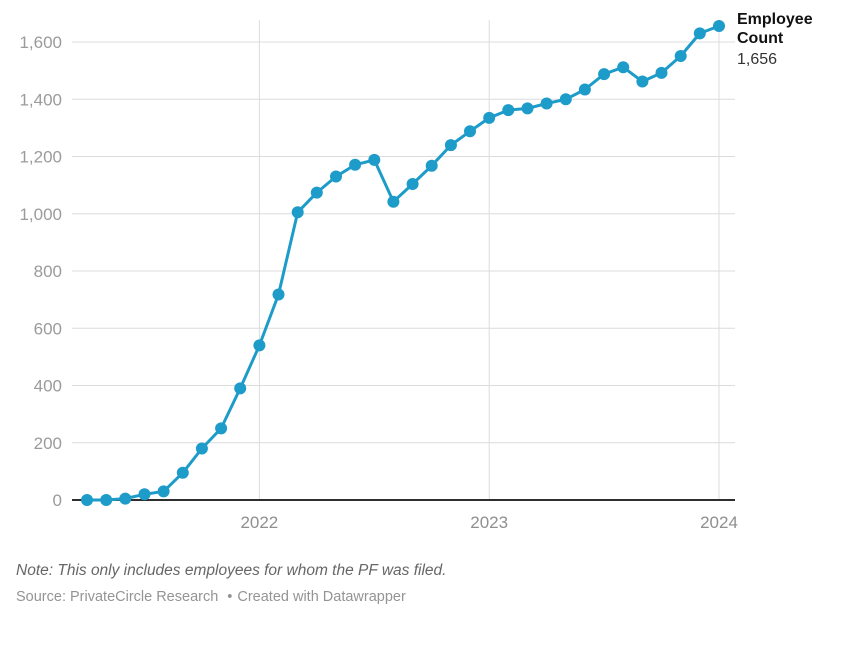 The image size is (850, 655). What do you see at coordinates (57, 500) in the screenshot?
I see `y-tick-label: 0` at bounding box center [57, 500].